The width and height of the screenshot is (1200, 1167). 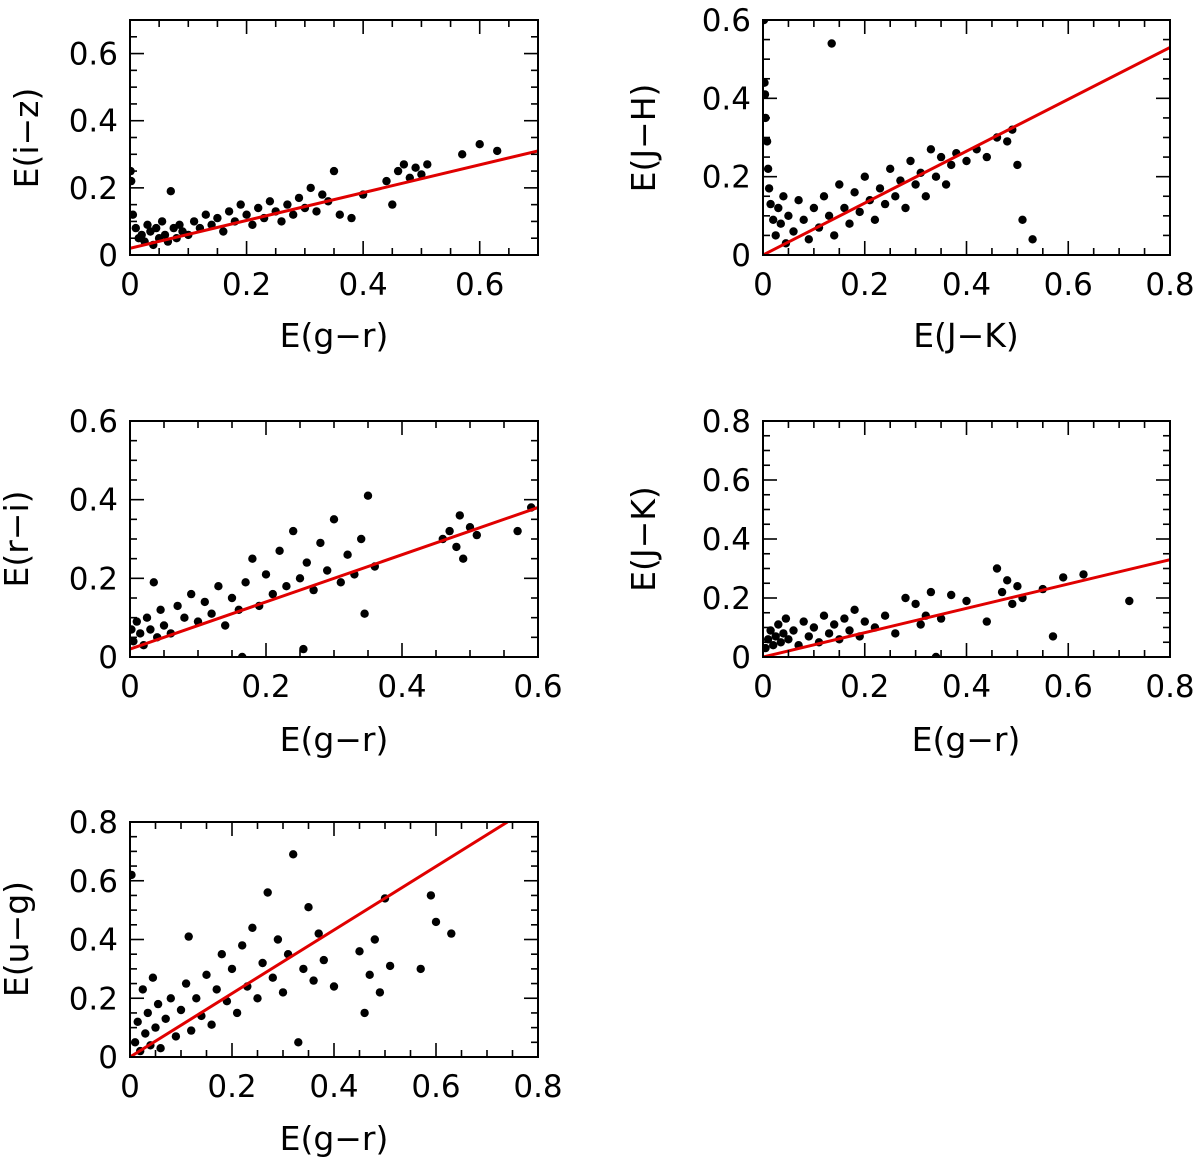 I want to click on panel-ejk-vs-egr: E(g−r) E(J−K) 0 0.2 0.4 0.6 0.8 0 0.2 0.4 0.6 0.8, so click(x=909, y=581).